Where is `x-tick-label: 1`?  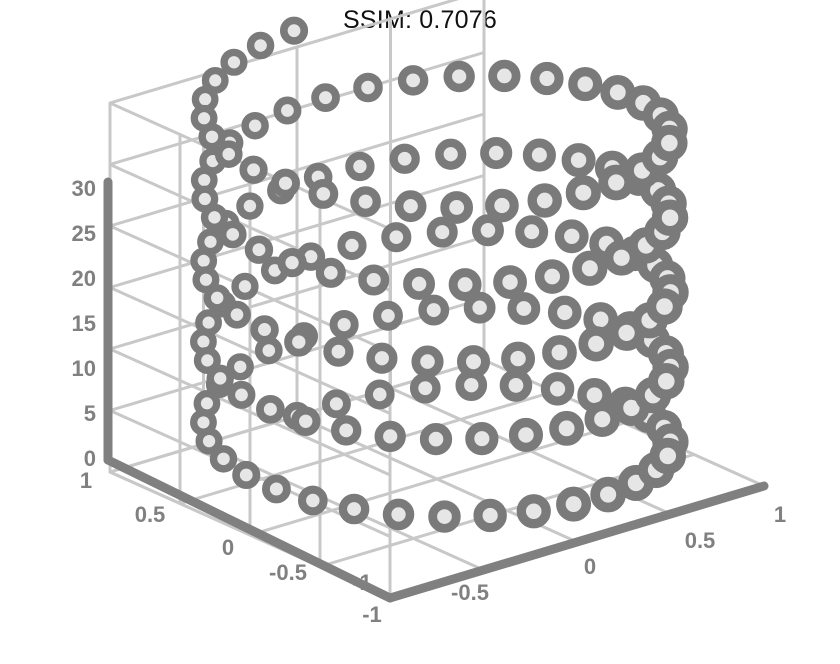
x-tick-label: 1 is located at coordinates (780, 514).